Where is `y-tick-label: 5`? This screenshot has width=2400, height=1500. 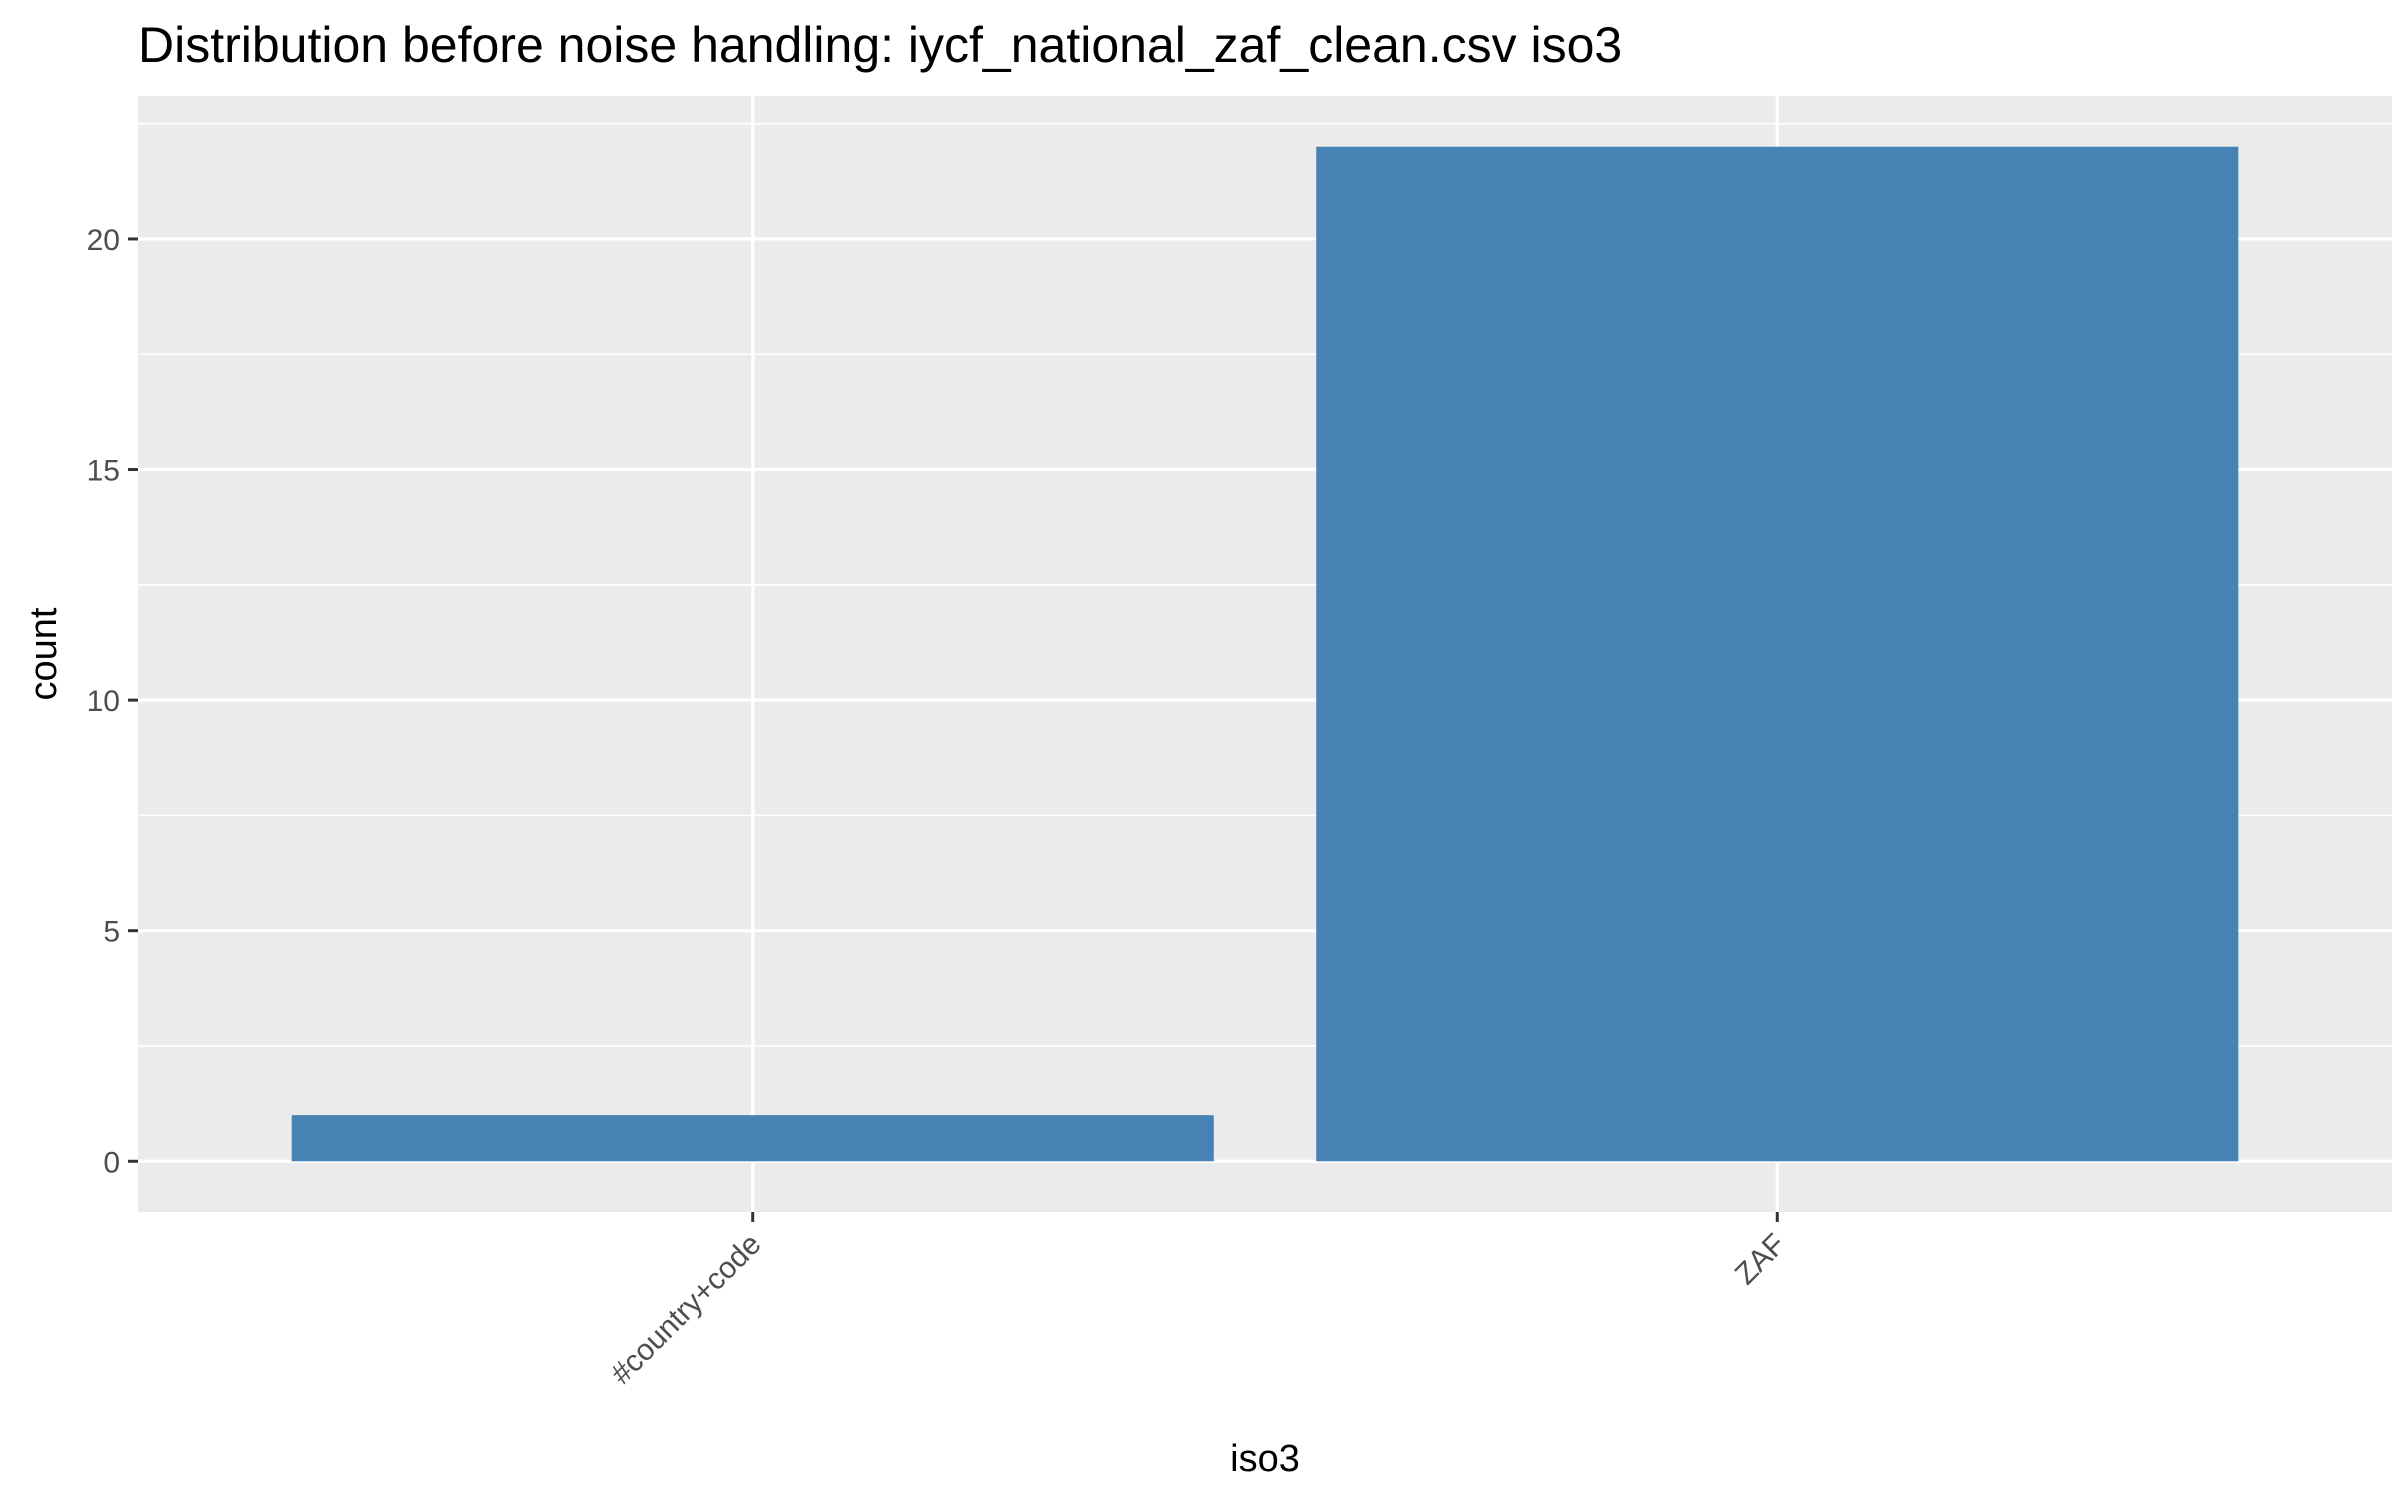
y-tick-label: 5 is located at coordinates (111, 932).